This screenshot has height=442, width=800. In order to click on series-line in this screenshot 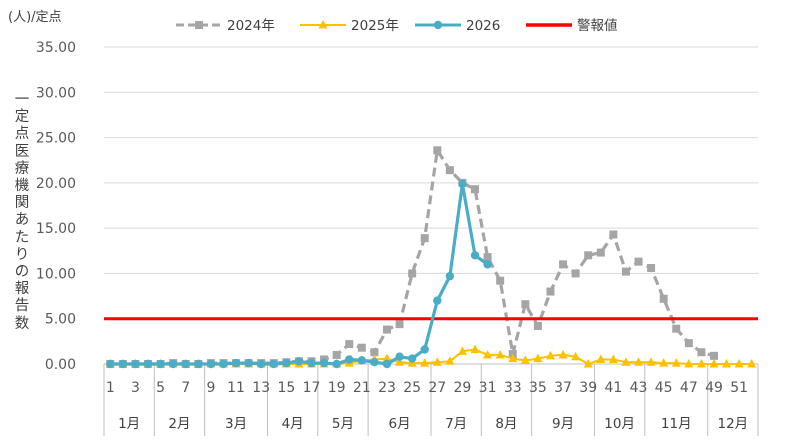, I will do `click(431, 356)`.